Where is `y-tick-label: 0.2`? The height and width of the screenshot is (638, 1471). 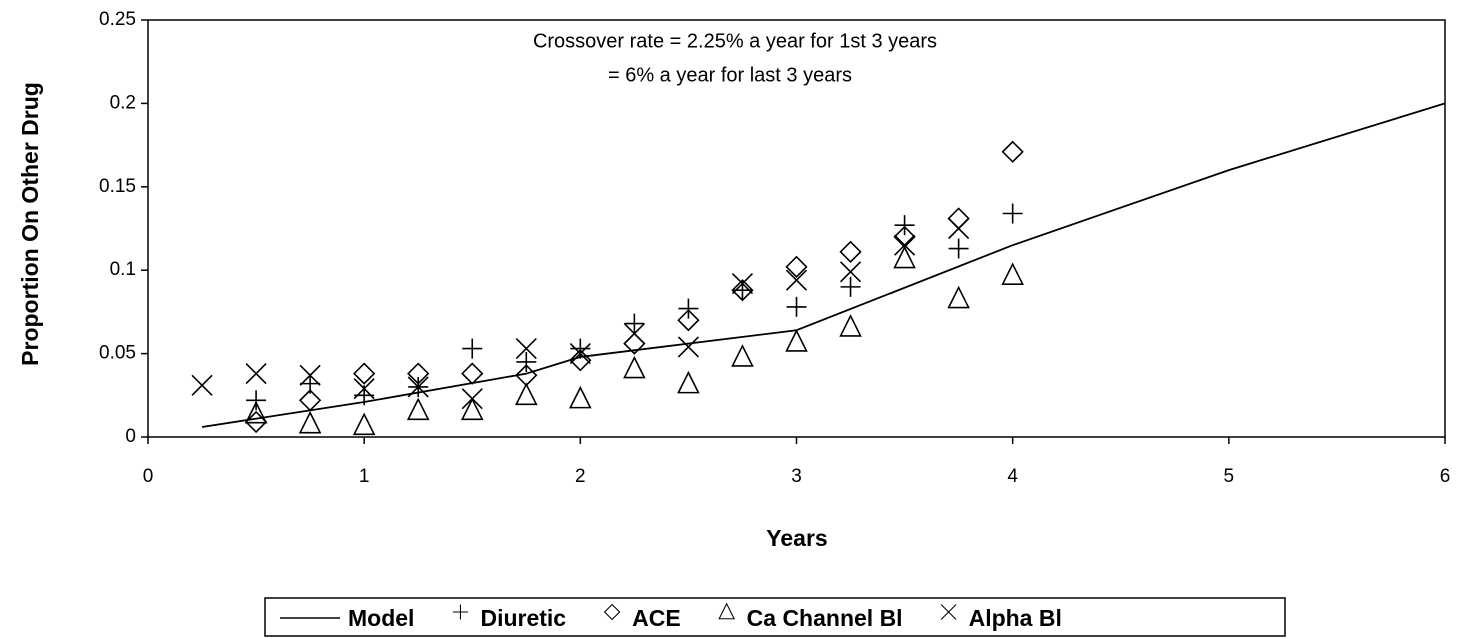 y-tick-label: 0.2 is located at coordinates (123, 102).